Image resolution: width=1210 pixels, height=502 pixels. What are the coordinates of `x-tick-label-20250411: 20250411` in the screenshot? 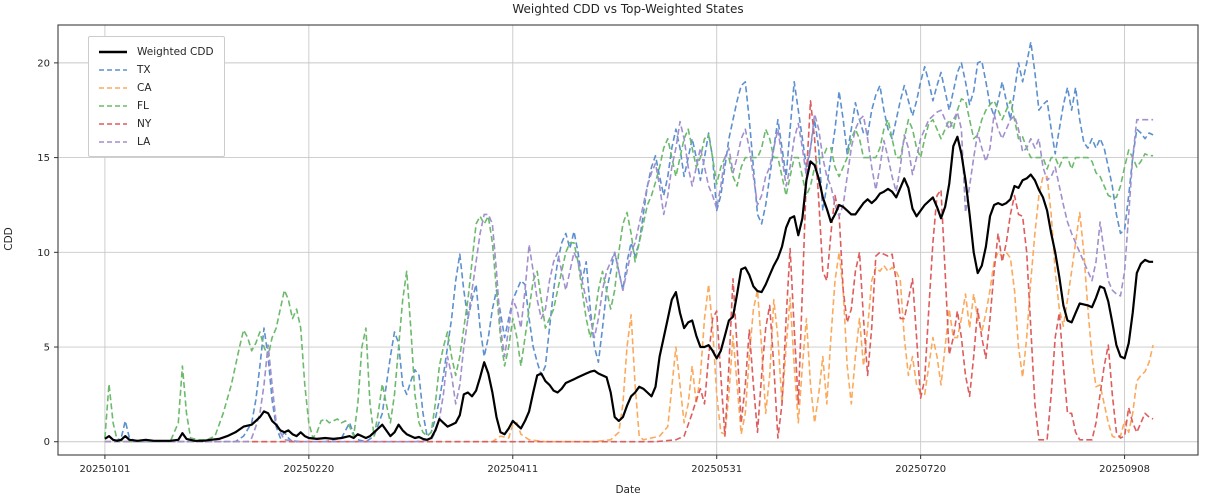 It's located at (512, 469).